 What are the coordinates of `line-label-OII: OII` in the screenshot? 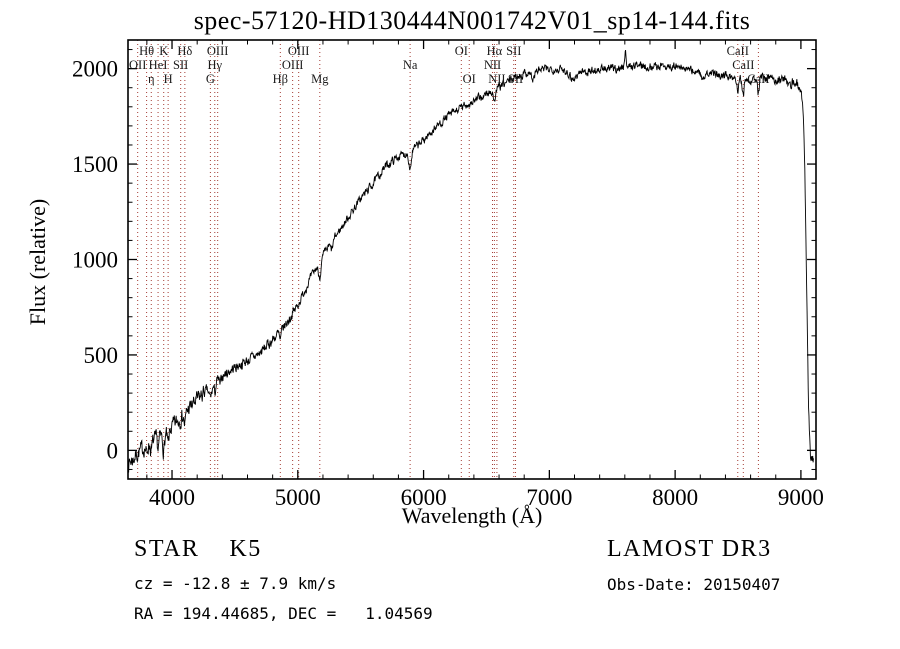 It's located at (137, 65).